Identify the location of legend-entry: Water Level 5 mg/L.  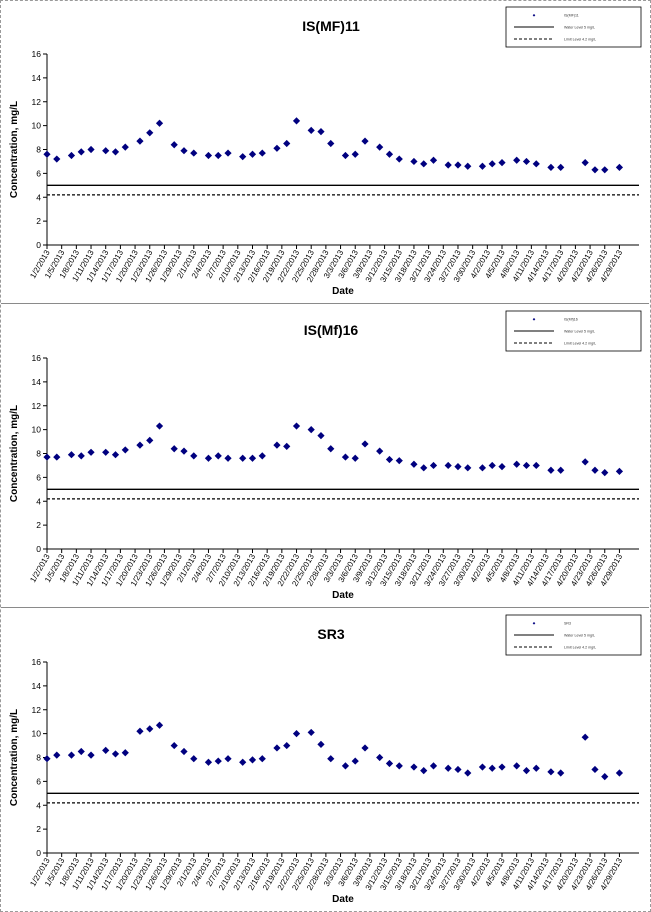
(579, 636).